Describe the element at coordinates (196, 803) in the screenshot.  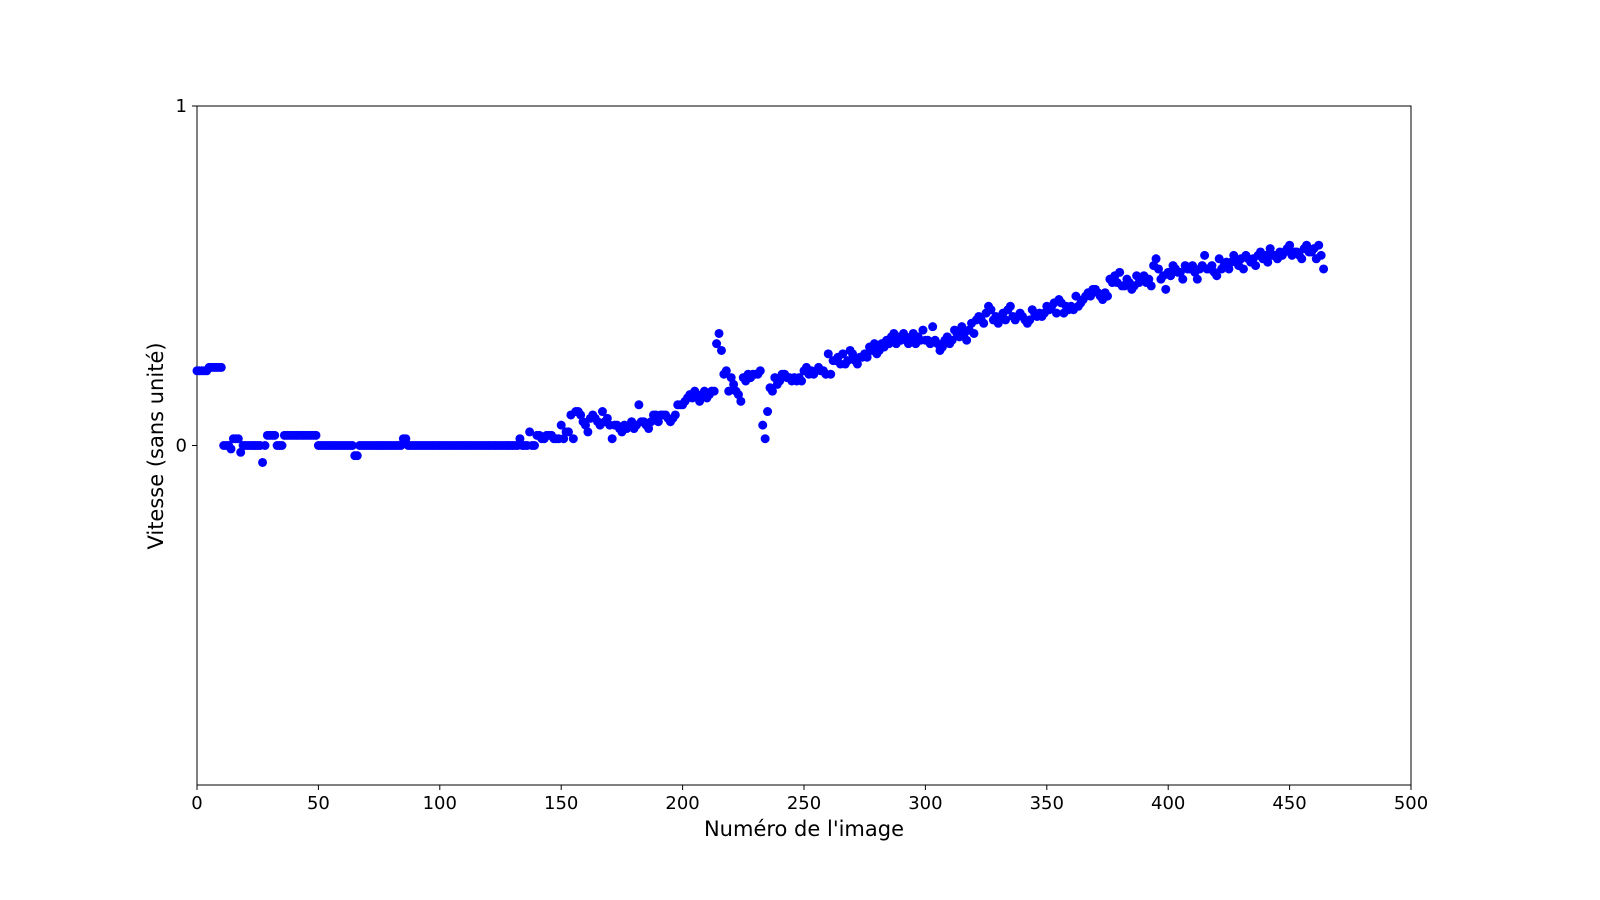
I see `x-tick-label: 0` at that location.